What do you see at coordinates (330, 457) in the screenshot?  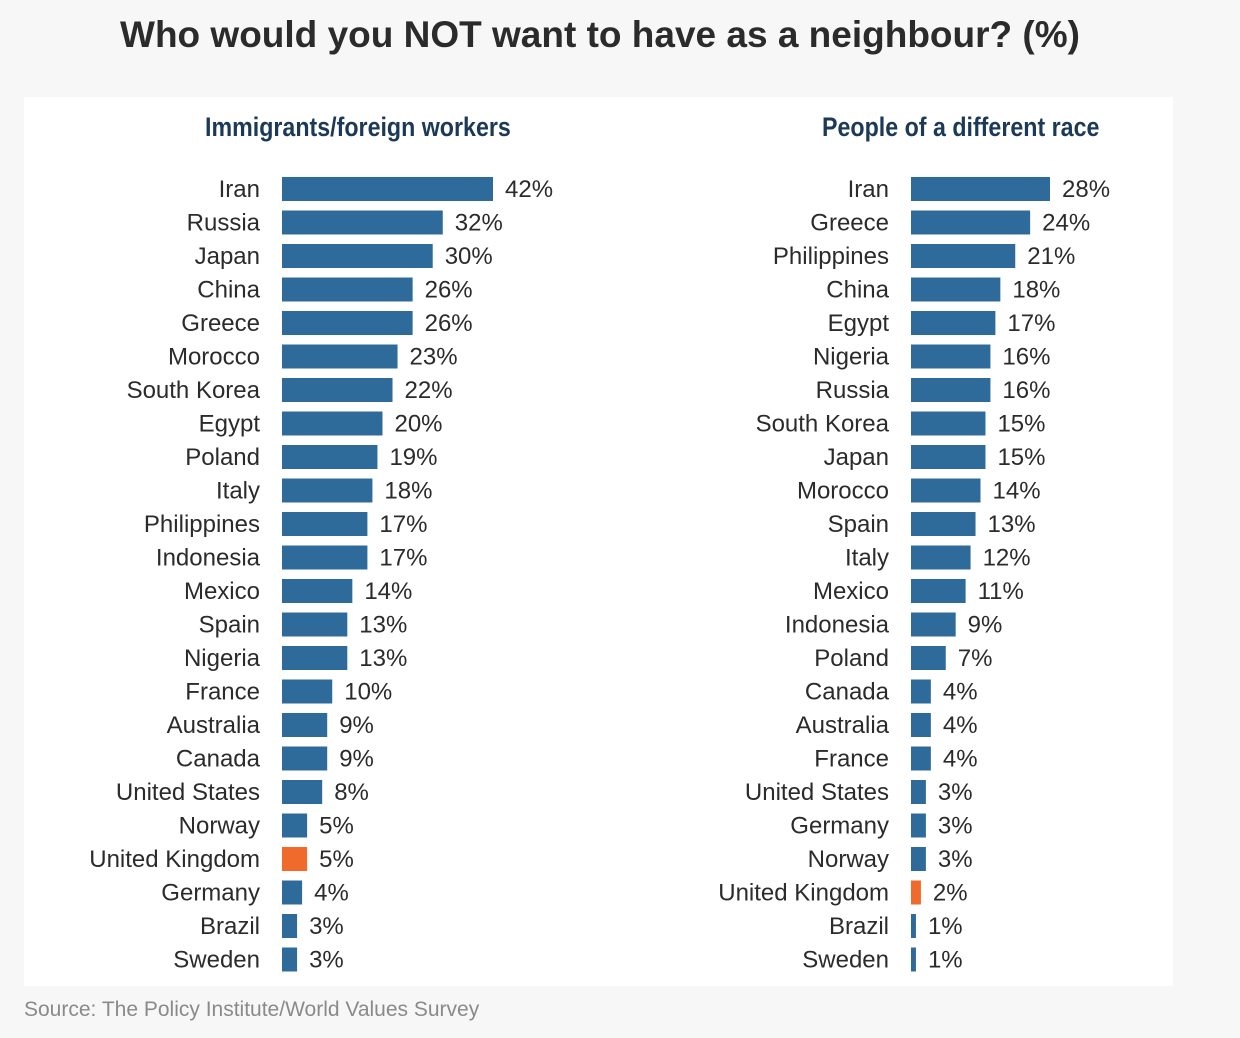 I see `imm-bar-poland` at bounding box center [330, 457].